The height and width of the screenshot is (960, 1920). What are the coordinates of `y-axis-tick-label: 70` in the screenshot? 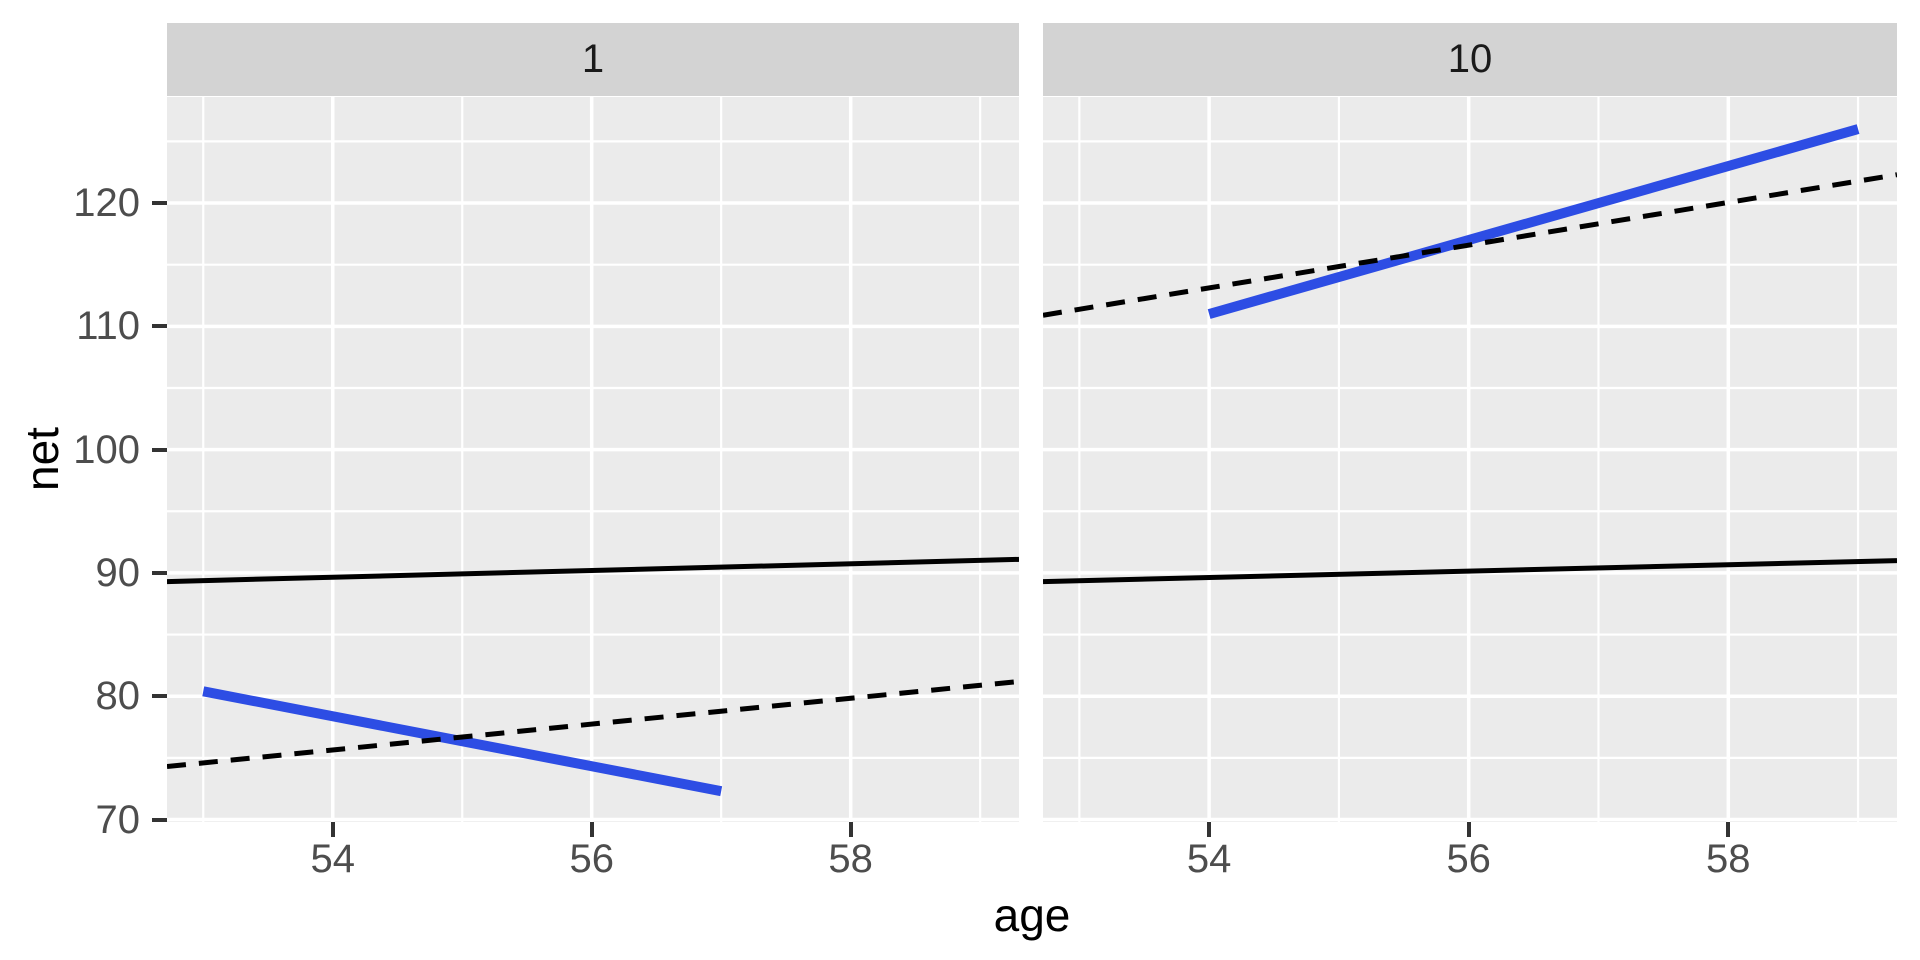 It's located at (118, 819).